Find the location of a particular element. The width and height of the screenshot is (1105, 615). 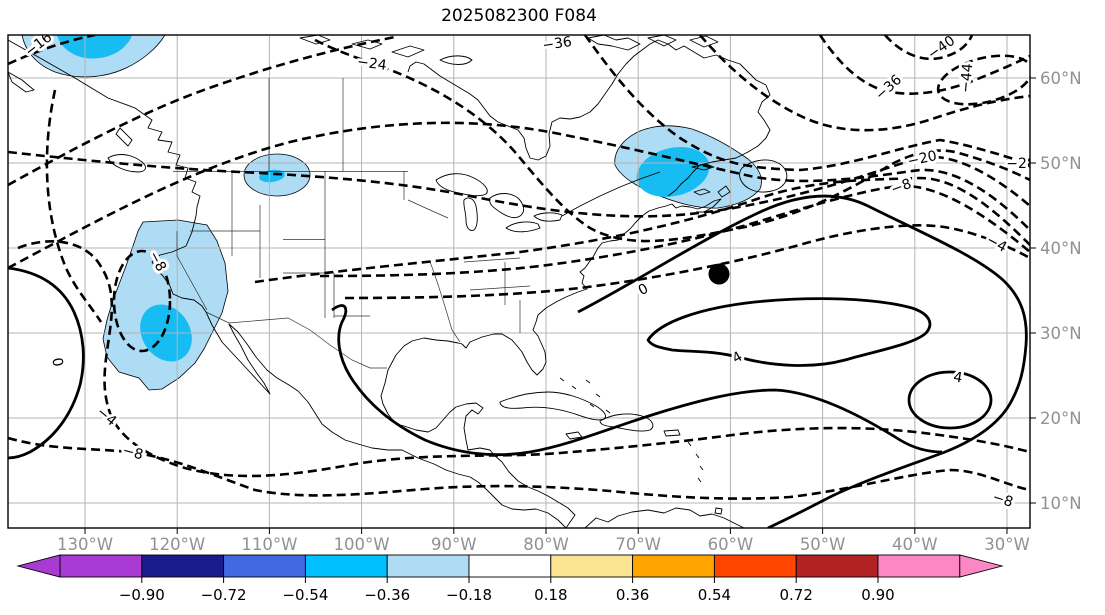

contour-label-text: −4 is located at coordinates (997, 244).